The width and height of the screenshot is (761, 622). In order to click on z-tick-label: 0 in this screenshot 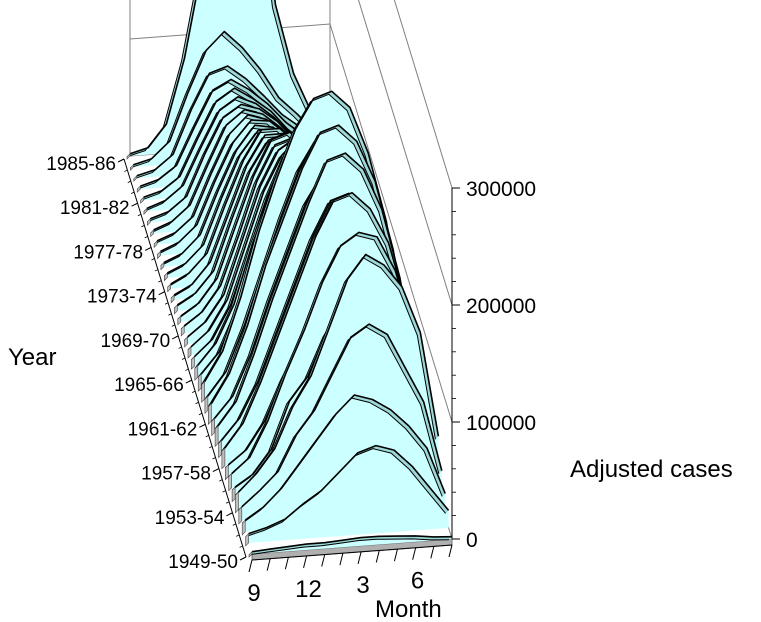, I will do `click(472, 540)`.